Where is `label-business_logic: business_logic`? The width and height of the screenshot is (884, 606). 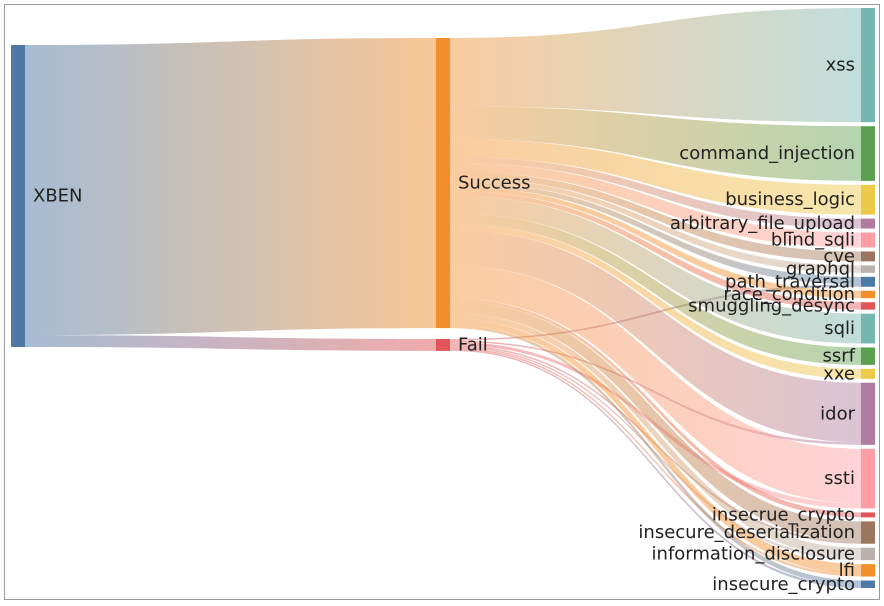
label-business_logic: business_logic is located at coordinates (790, 199).